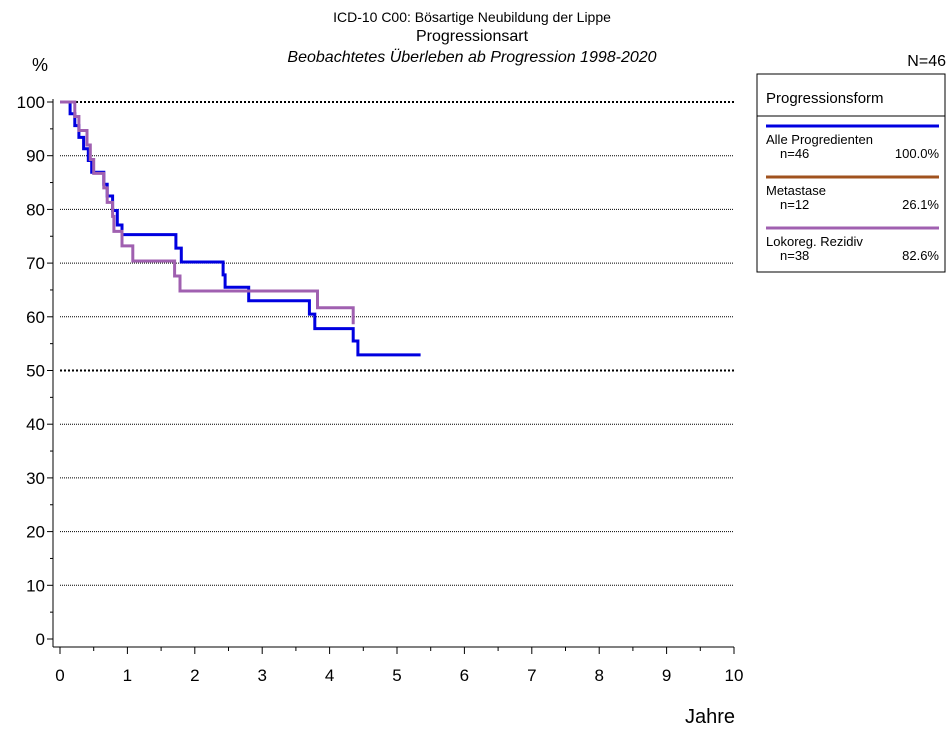 This screenshot has width=949, height=729. What do you see at coordinates (40, 639) in the screenshot?
I see `y-tick-label-0: 0` at bounding box center [40, 639].